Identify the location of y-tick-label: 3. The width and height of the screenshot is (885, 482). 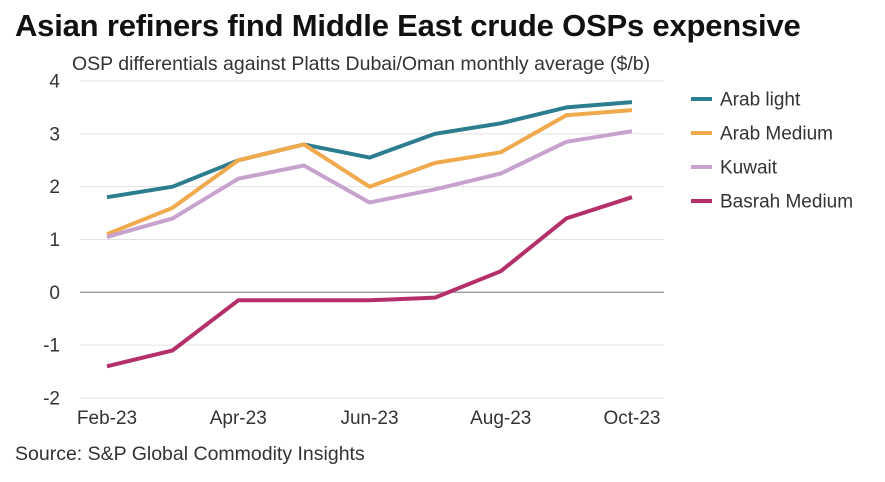
(54, 134).